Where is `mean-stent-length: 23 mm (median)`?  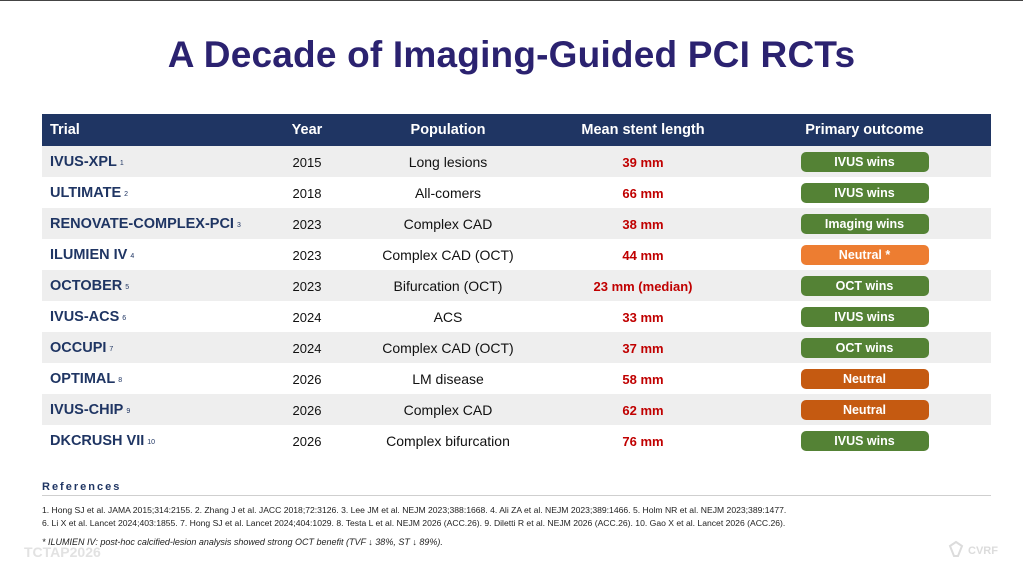 mean-stent-length: 23 mm (median) is located at coordinates (643, 286).